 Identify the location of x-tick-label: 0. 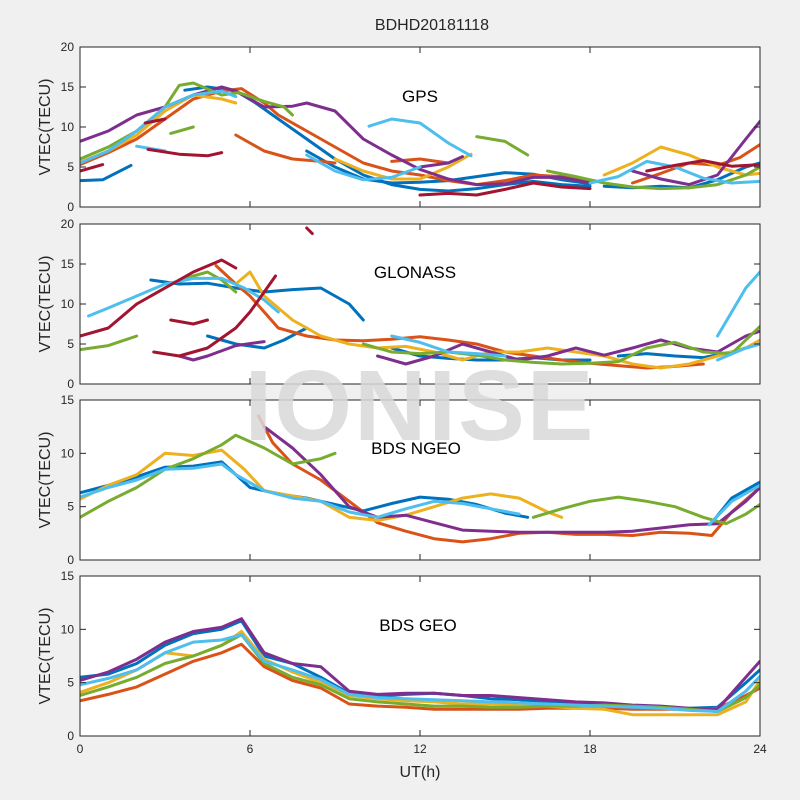
(80, 749).